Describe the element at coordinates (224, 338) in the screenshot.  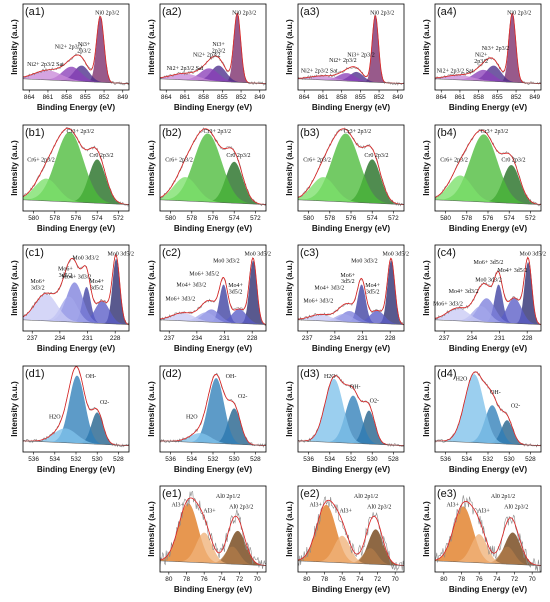
I see `x-tick-label: 231` at that location.